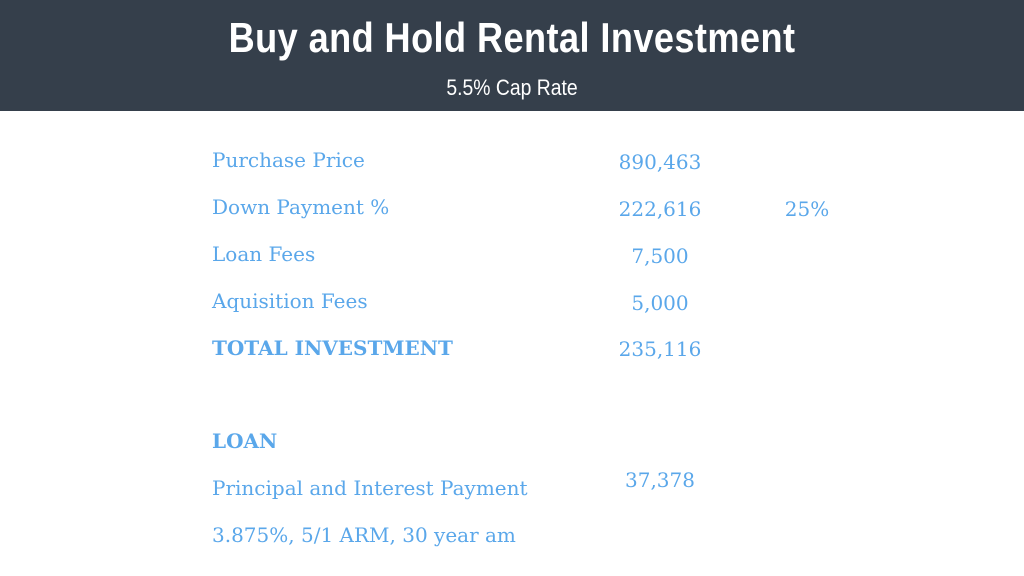 This screenshot has width=1024, height=576. What do you see at coordinates (512, 37) in the screenshot?
I see `slide-title: Buy and Hold Rental Investment` at bounding box center [512, 37].